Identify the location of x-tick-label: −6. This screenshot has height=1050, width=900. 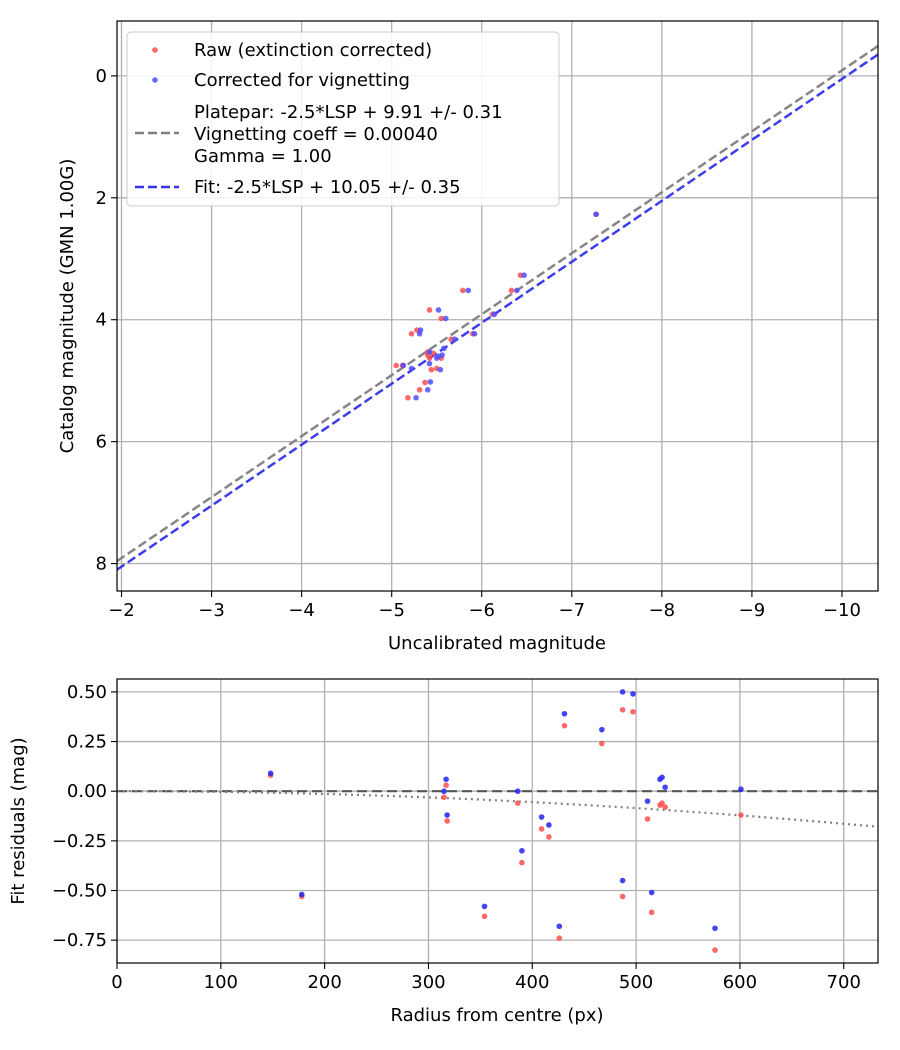
(481, 610).